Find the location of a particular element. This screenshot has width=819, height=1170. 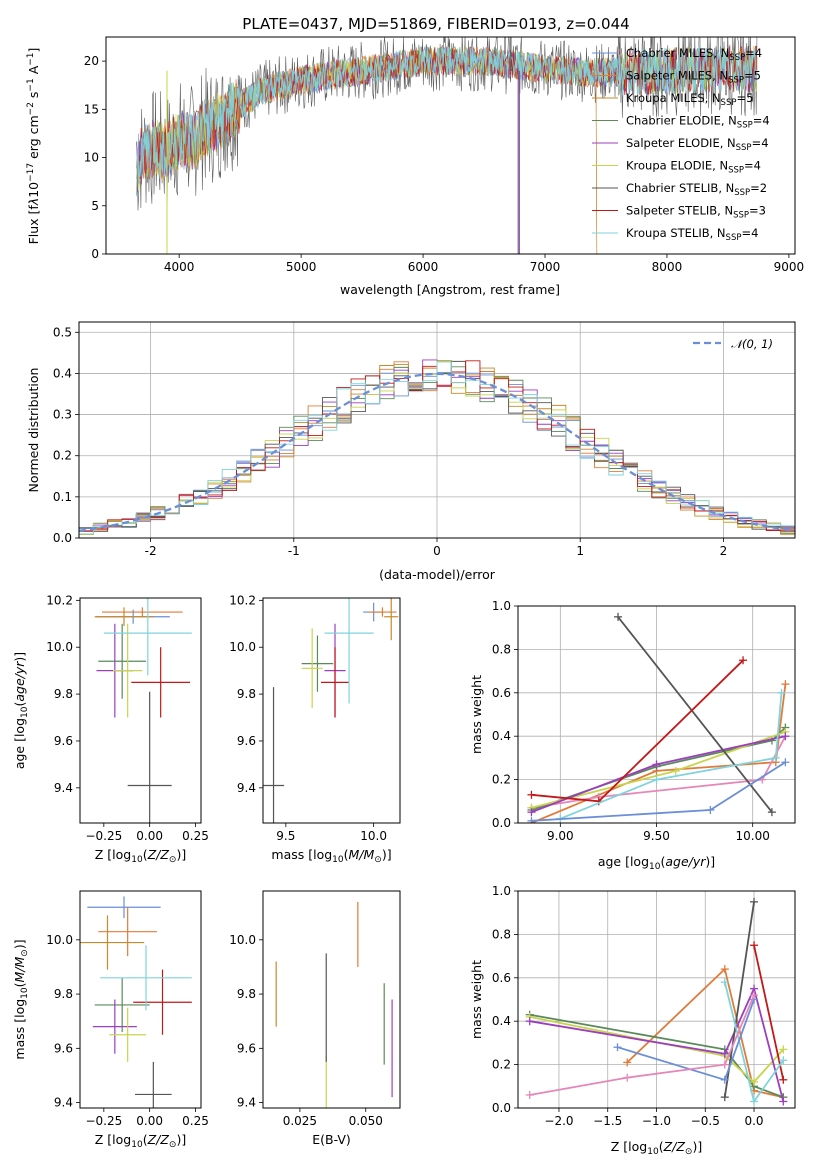

legend-label: Chabrier MILES, NSSP=4 is located at coordinates (694, 54).